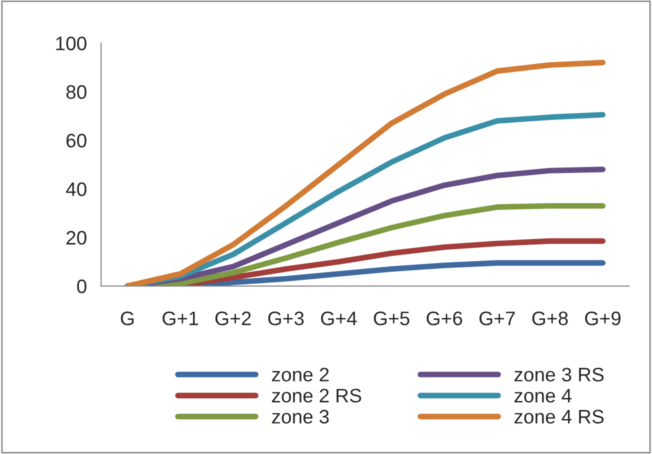  Describe the element at coordinates (76, 141) in the screenshot. I see `y-tick-label: 60` at that location.